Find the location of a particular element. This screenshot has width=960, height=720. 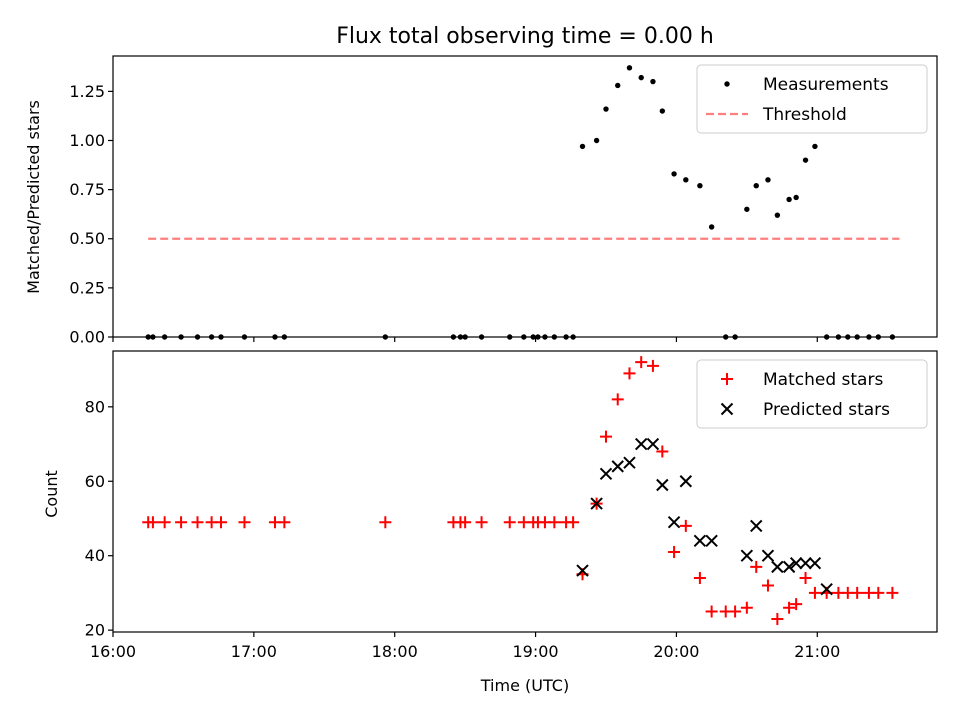

x-tick-label: 20:00 is located at coordinates (676, 651).